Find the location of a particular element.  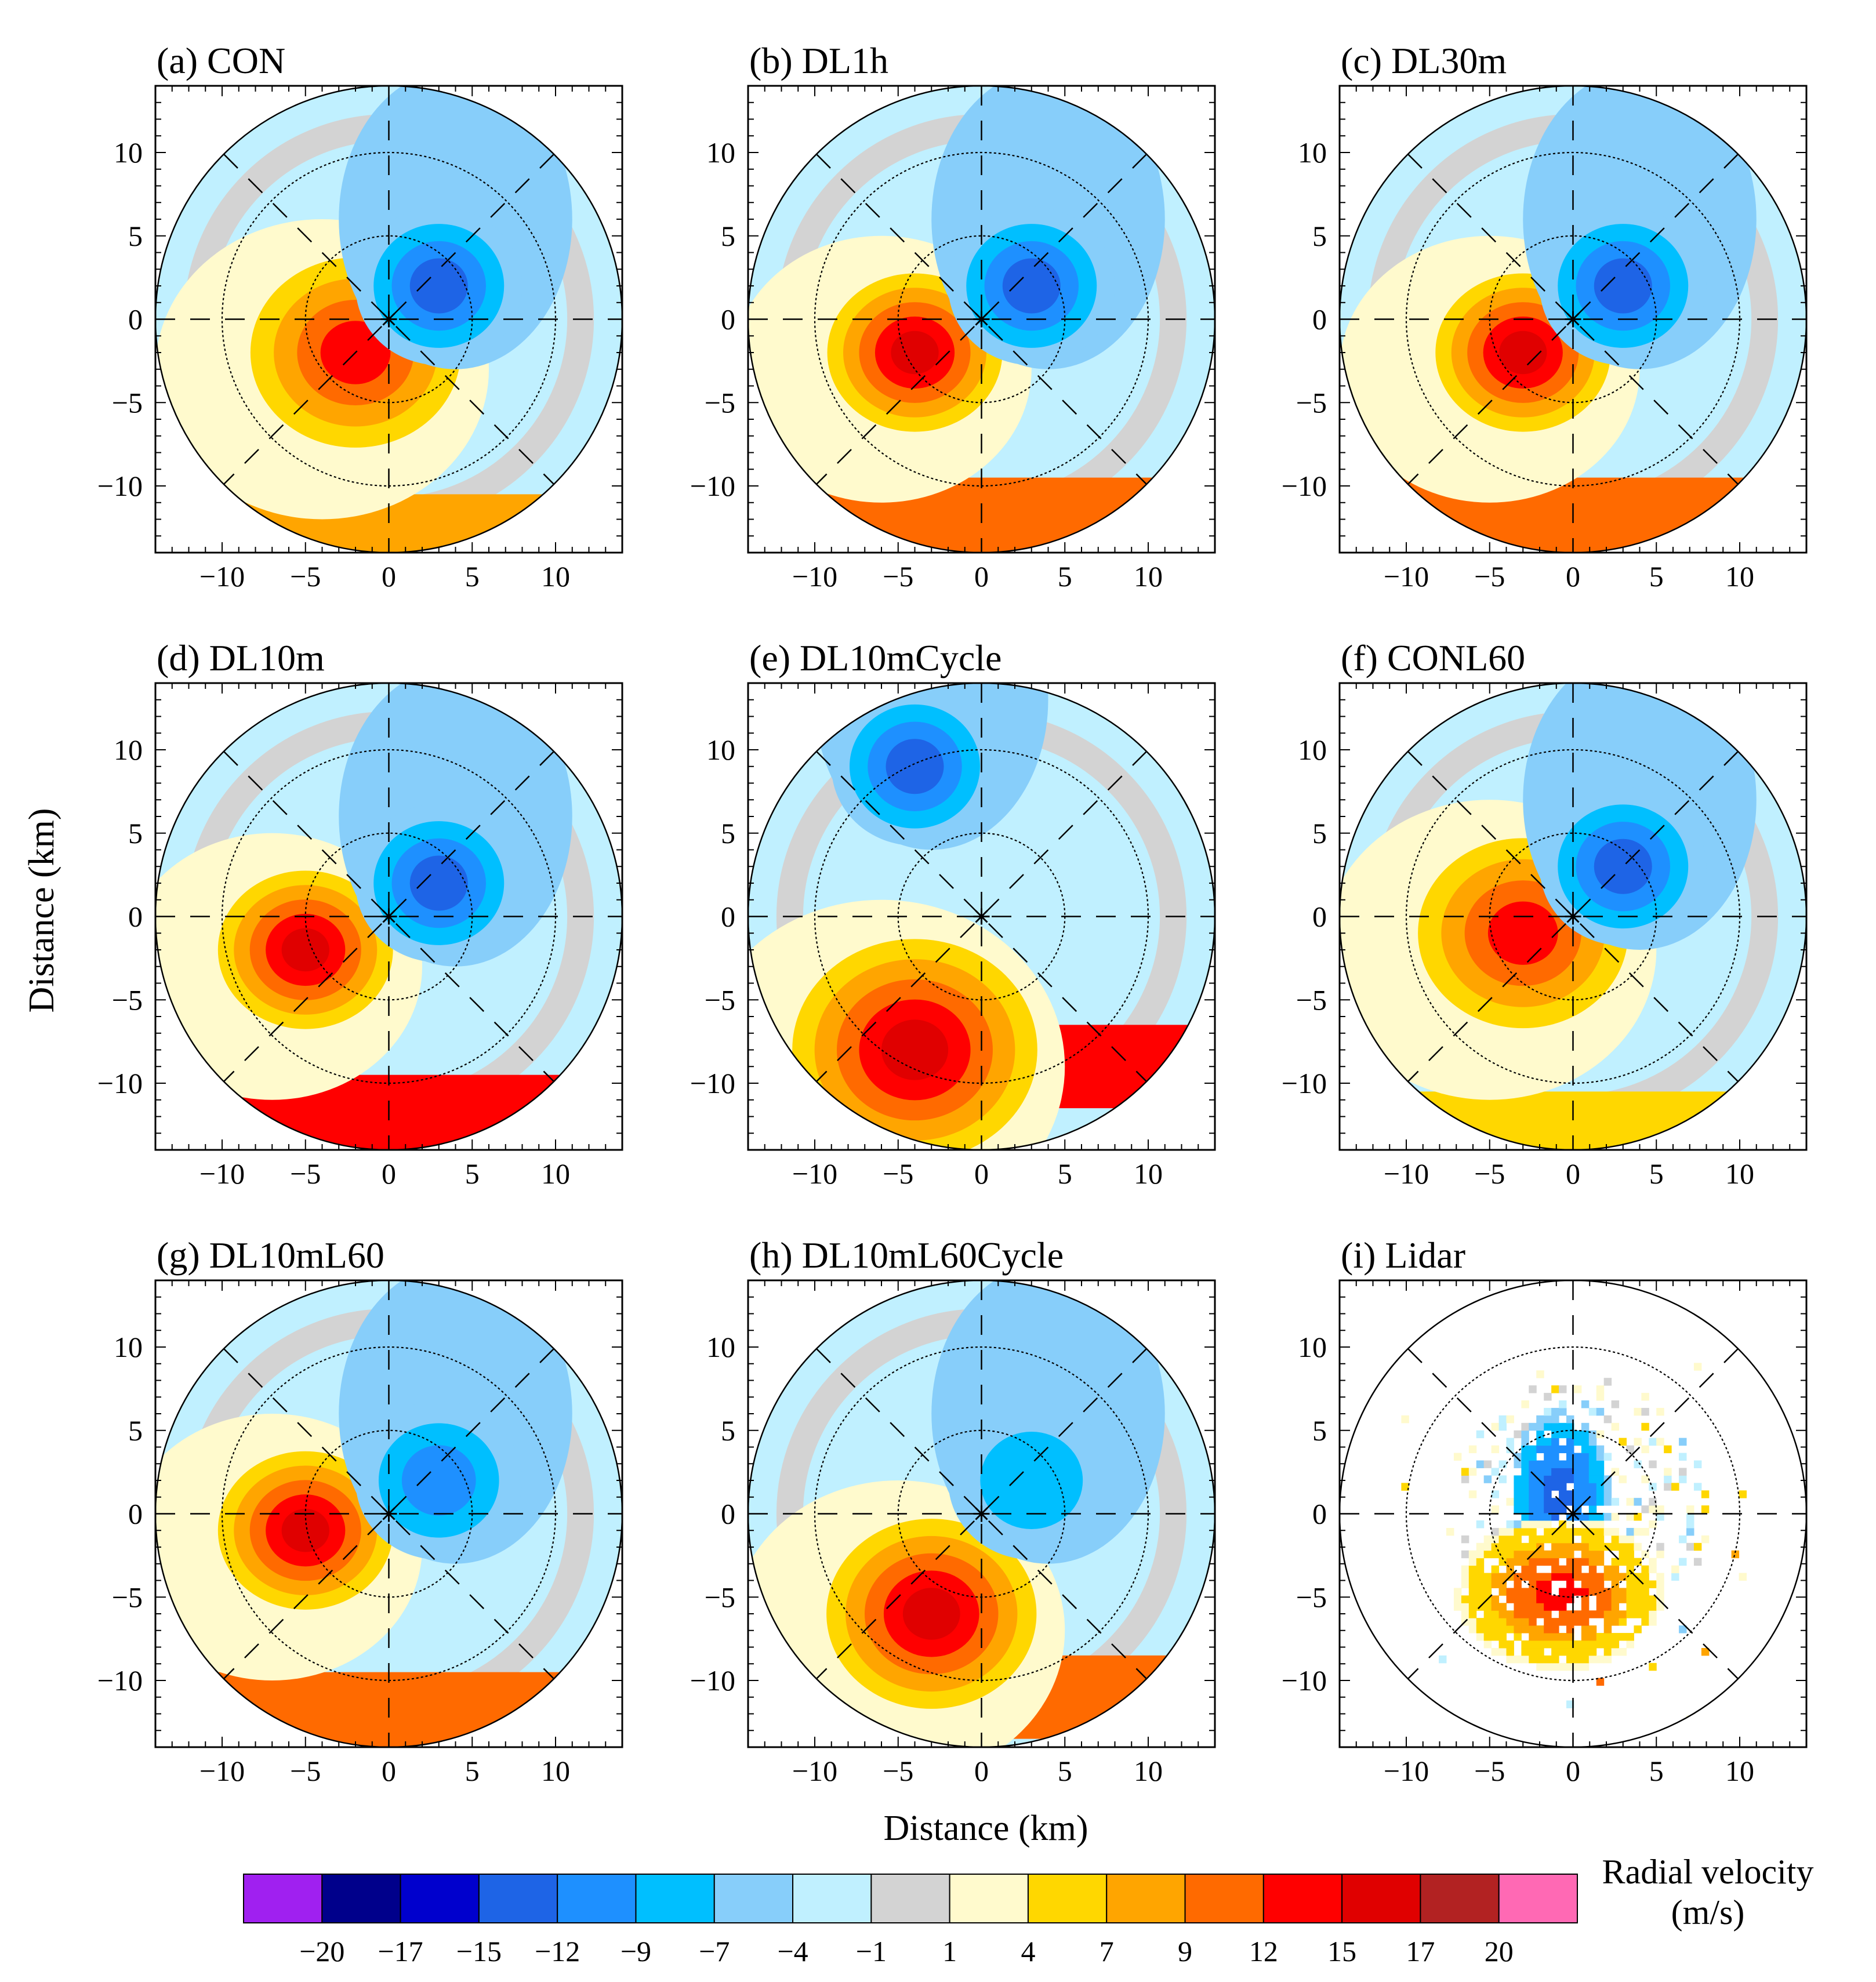

x-tick-label: −5 is located at coordinates (1489, 1173).